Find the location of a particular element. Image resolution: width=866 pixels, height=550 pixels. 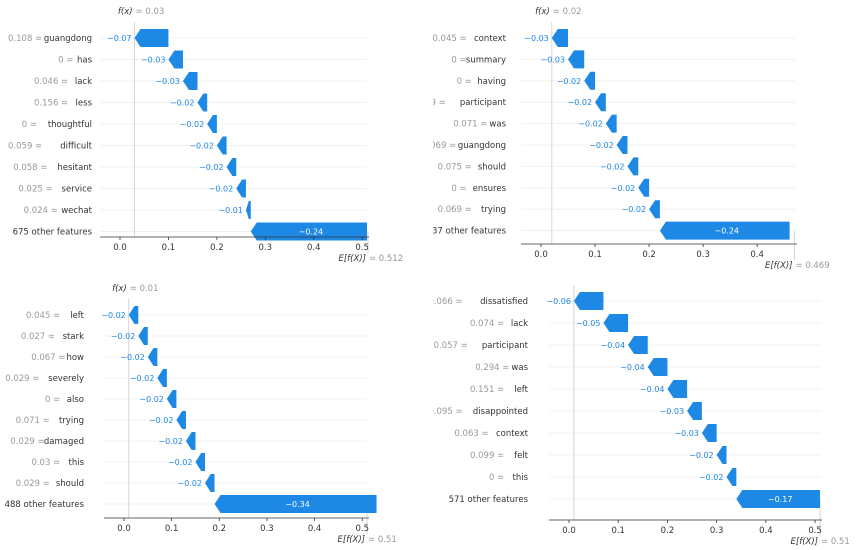

feature-name: severely is located at coordinates (66, 379).